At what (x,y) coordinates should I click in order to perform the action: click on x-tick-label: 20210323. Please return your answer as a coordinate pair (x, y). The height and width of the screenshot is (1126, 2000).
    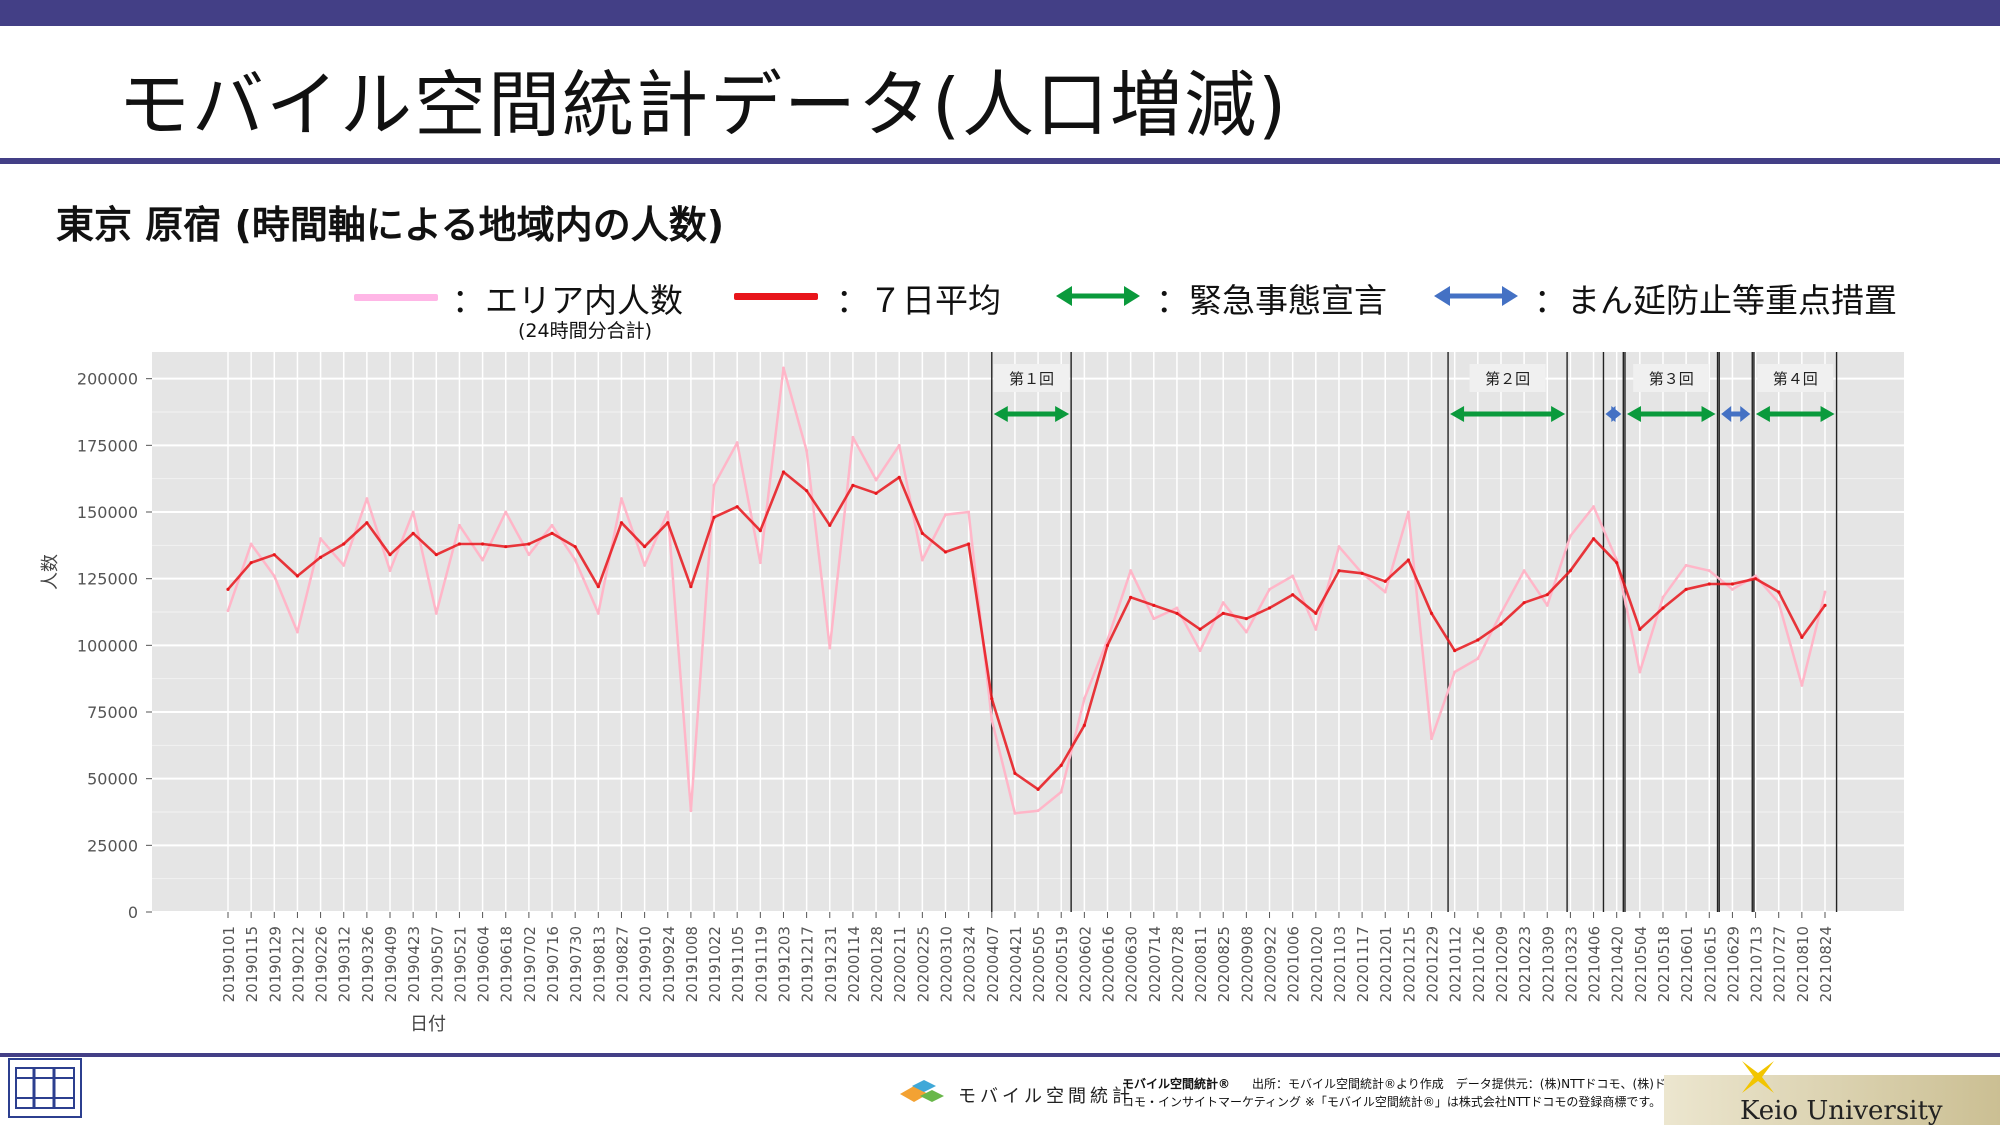
    Looking at the image, I should click on (1571, 964).